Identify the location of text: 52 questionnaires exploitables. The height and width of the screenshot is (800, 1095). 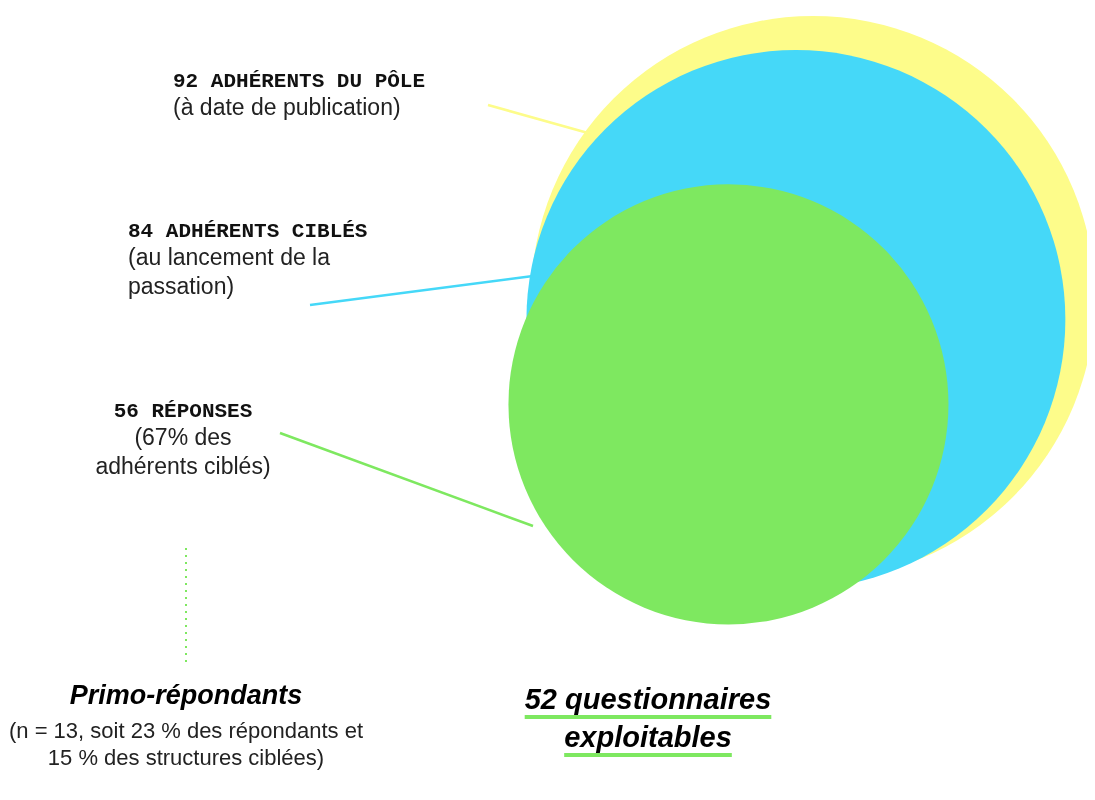
(648, 718).